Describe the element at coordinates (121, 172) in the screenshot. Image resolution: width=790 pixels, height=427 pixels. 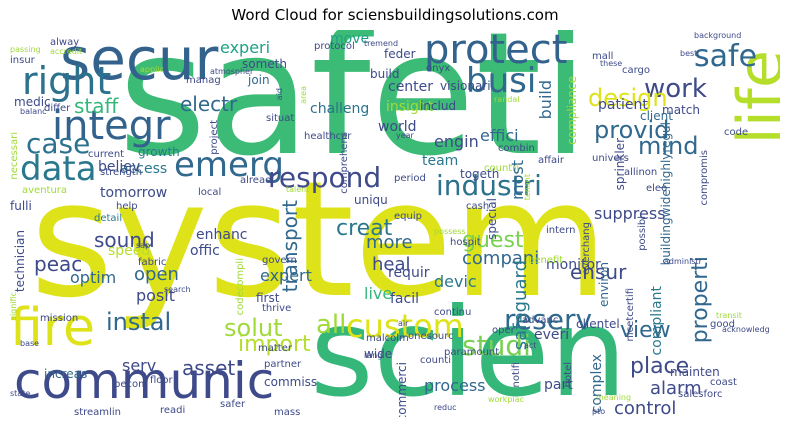
I see `word-strength: strength` at that location.